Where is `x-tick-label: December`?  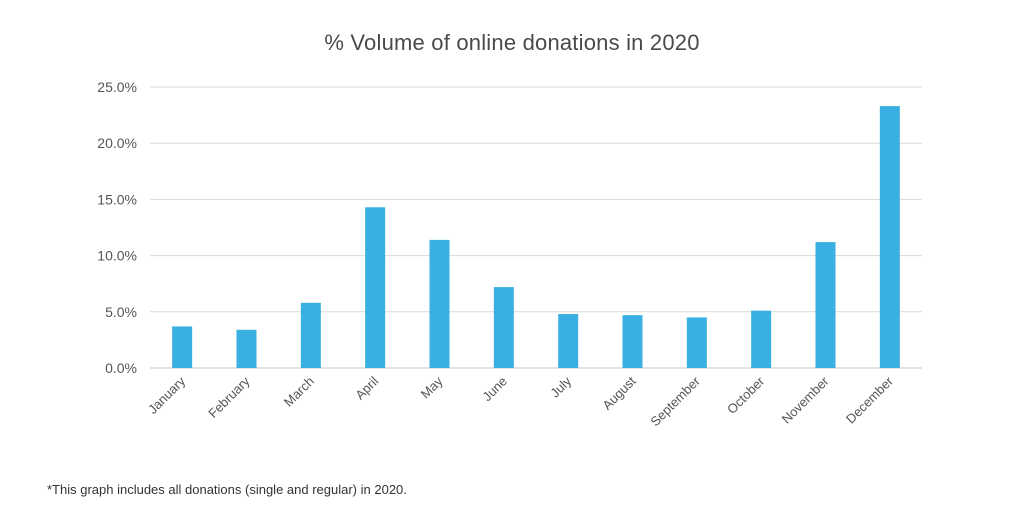
x-tick-label: December is located at coordinates (869, 399).